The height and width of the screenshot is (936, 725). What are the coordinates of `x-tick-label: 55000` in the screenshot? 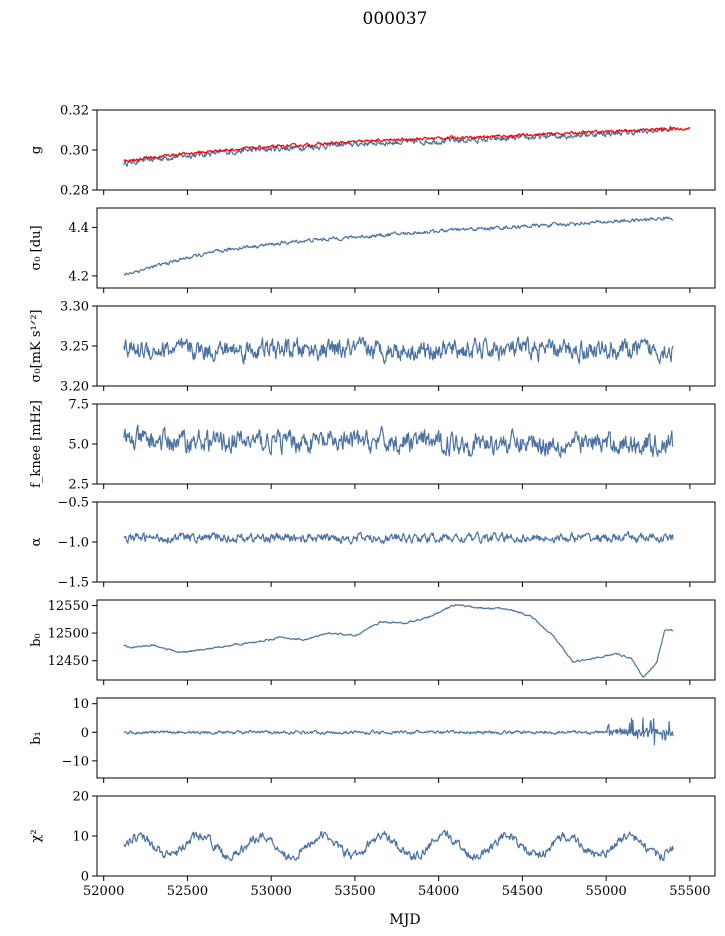 It's located at (605, 891).